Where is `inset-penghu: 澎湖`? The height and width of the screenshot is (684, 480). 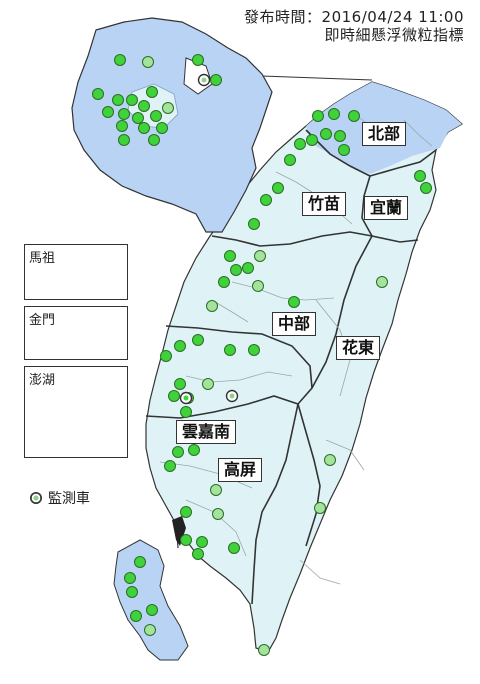
inset-penghu: 澎湖 is located at coordinates (76, 412).